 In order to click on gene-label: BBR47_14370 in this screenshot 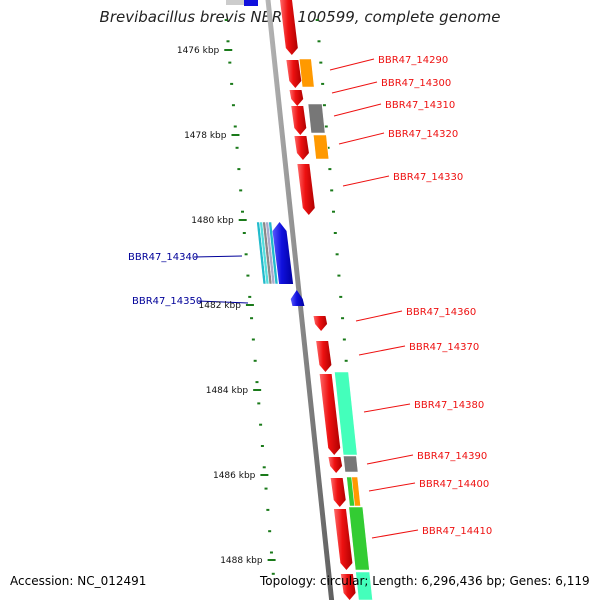, I will do `click(444, 347)`.